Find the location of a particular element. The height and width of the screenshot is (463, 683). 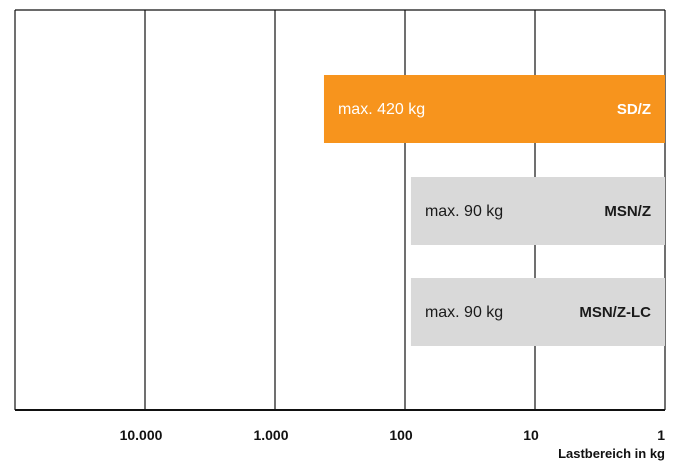

bar-category-label: MSN/Z is located at coordinates (627, 211).